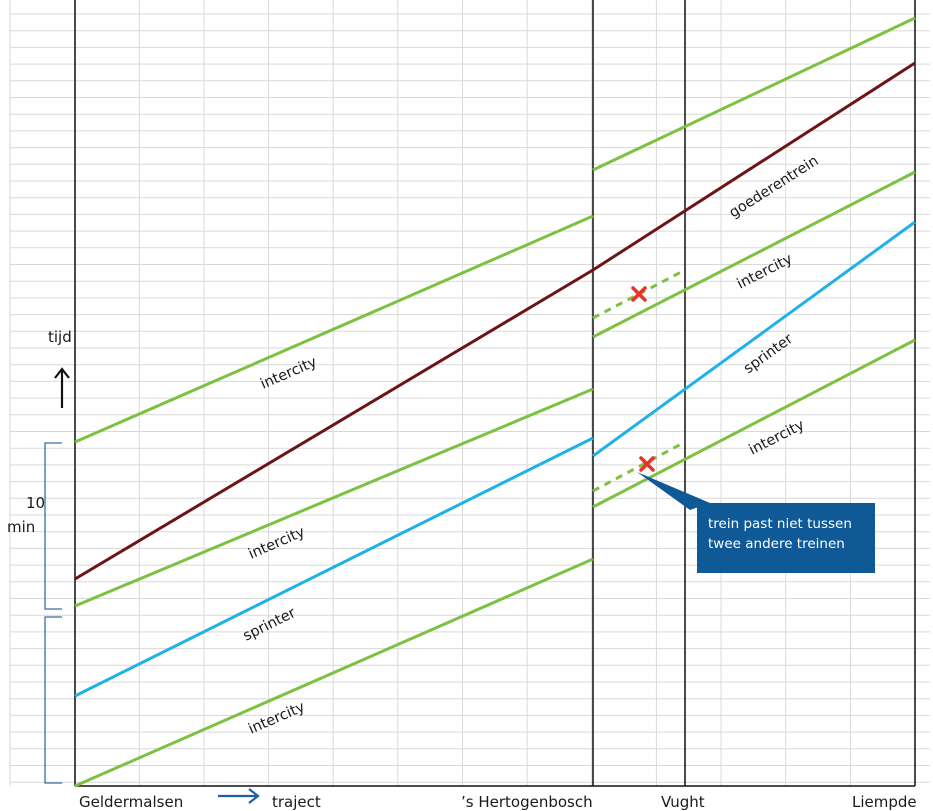 Image resolution: width=933 pixels, height=811 pixels. What do you see at coordinates (53, 700) in the screenshot?
I see `ten-minute-bracket-lower` at bounding box center [53, 700].